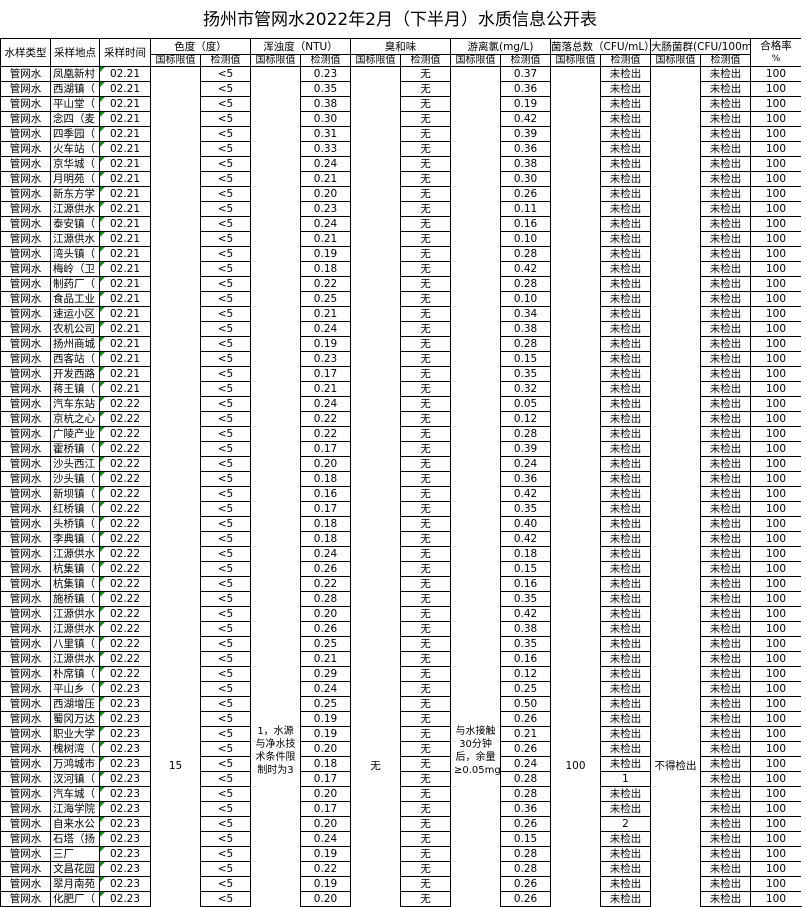 The width and height of the screenshot is (806, 907). I want to click on table-row: 管网水 蒋王镇（ 02.21 <5 0.21 无 0.32 未检出 未检出 100, so click(401, 389).